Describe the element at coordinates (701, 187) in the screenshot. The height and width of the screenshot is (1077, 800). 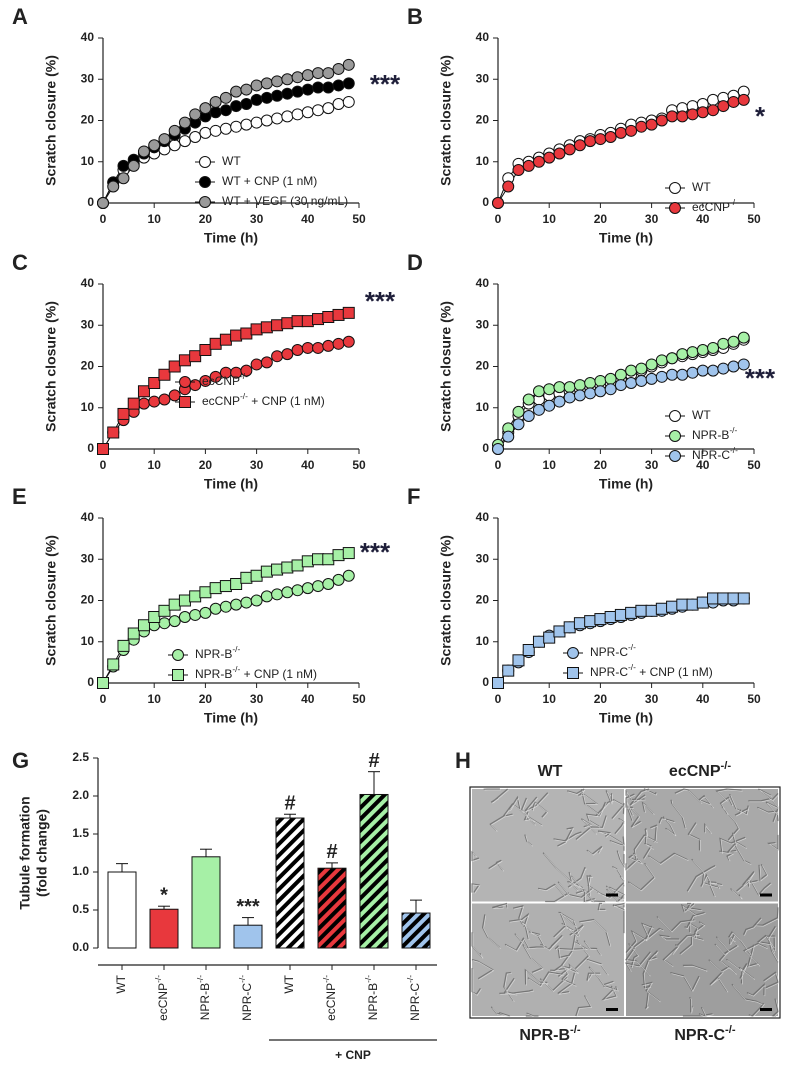
I see `legend-label: WT` at that location.